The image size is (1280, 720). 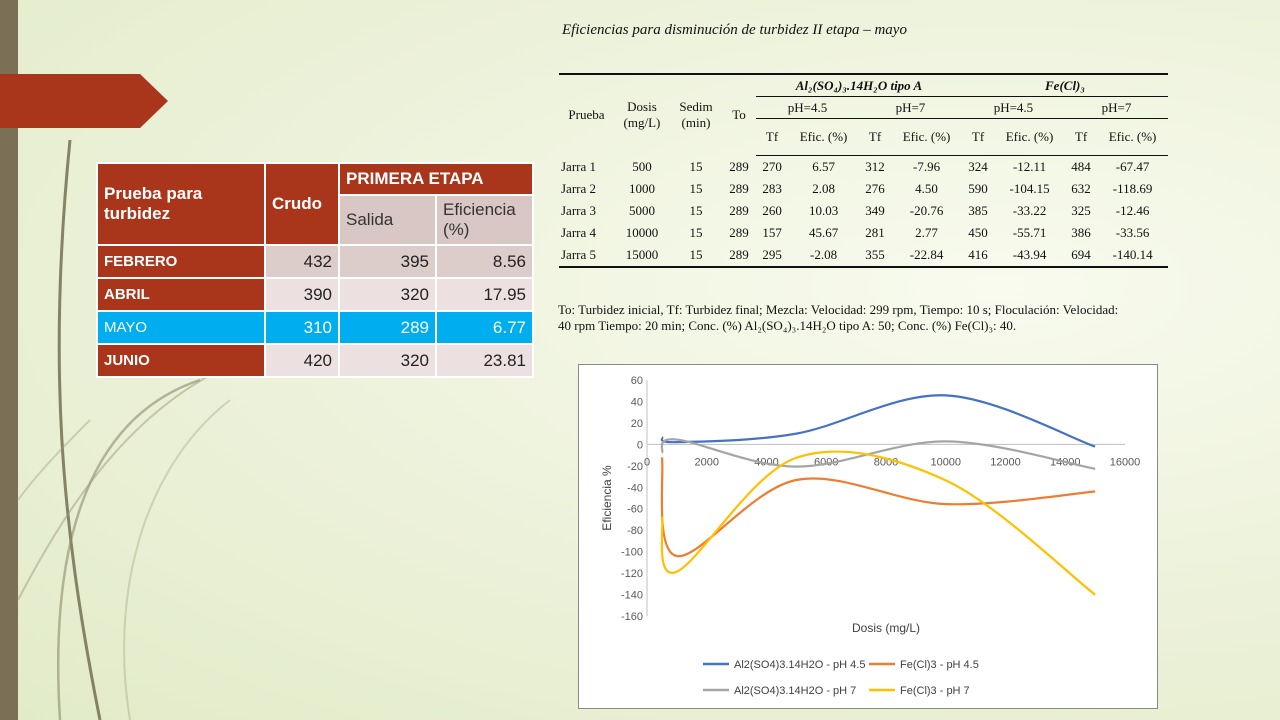 What do you see at coordinates (1013, 107) in the screenshot?
I see `header-ph: pH=4.5` at bounding box center [1013, 107].